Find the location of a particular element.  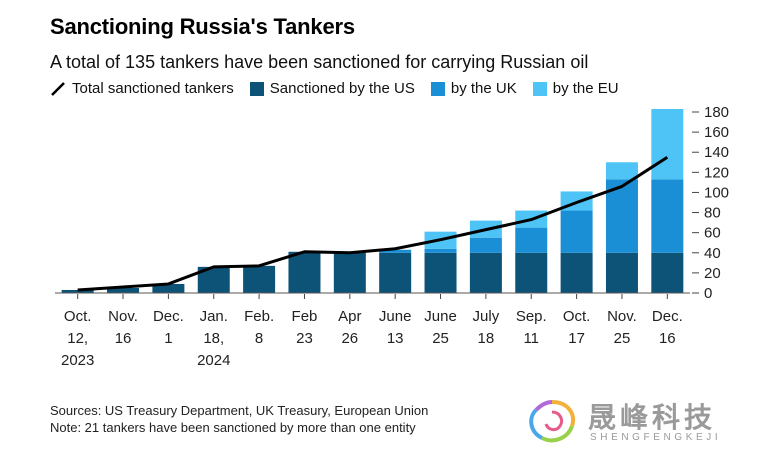

x-tick-label-12-0: Nov. is located at coordinates (622, 316).